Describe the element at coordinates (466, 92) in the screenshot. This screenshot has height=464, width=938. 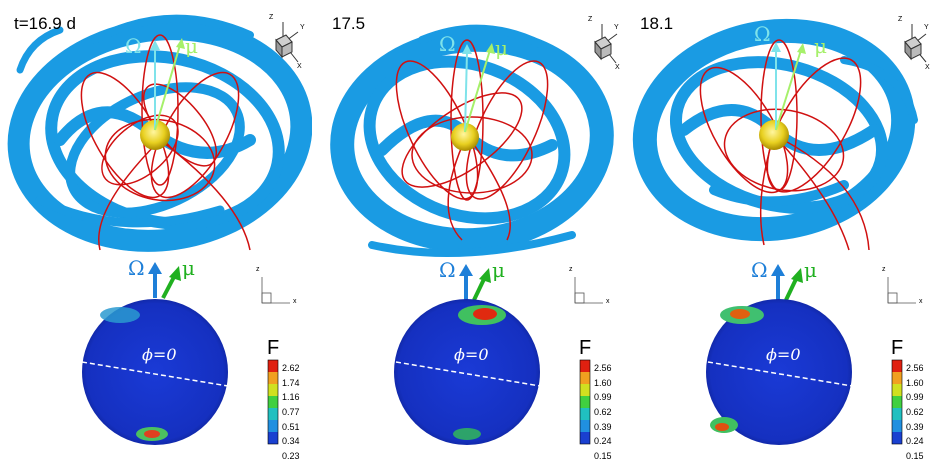
I see `omega-arrow-top` at that location.